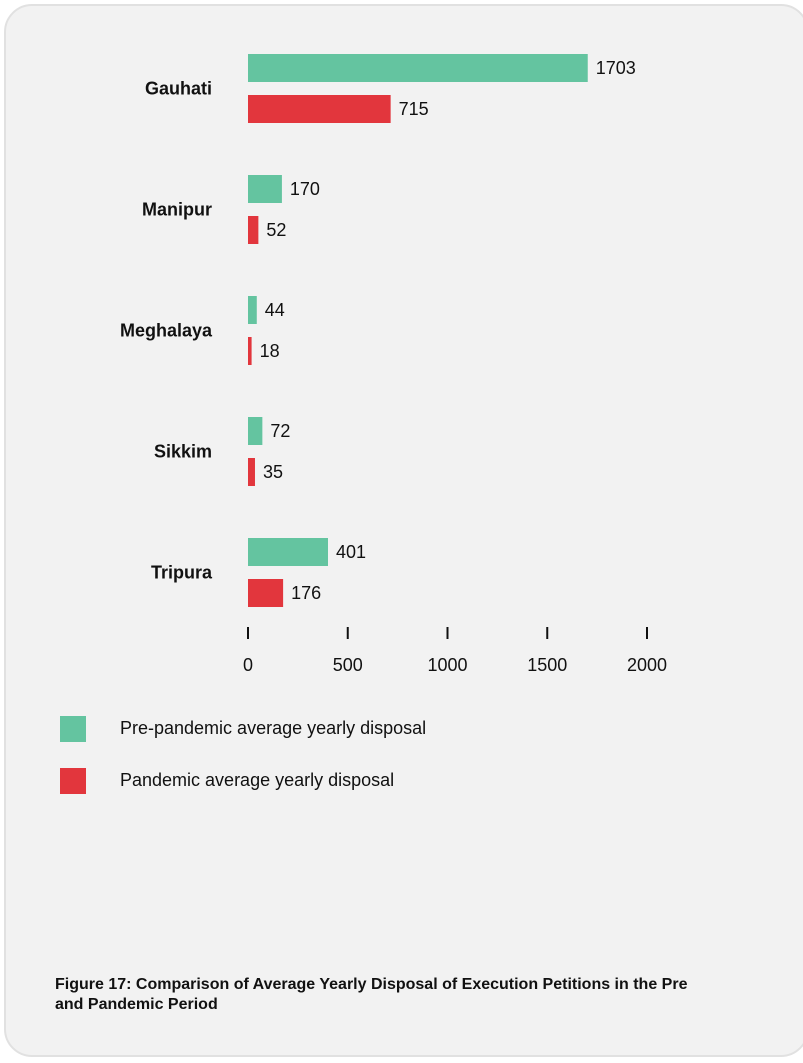  Describe the element at coordinates (288, 552) in the screenshot. I see `bar-tripura-pre` at that location.